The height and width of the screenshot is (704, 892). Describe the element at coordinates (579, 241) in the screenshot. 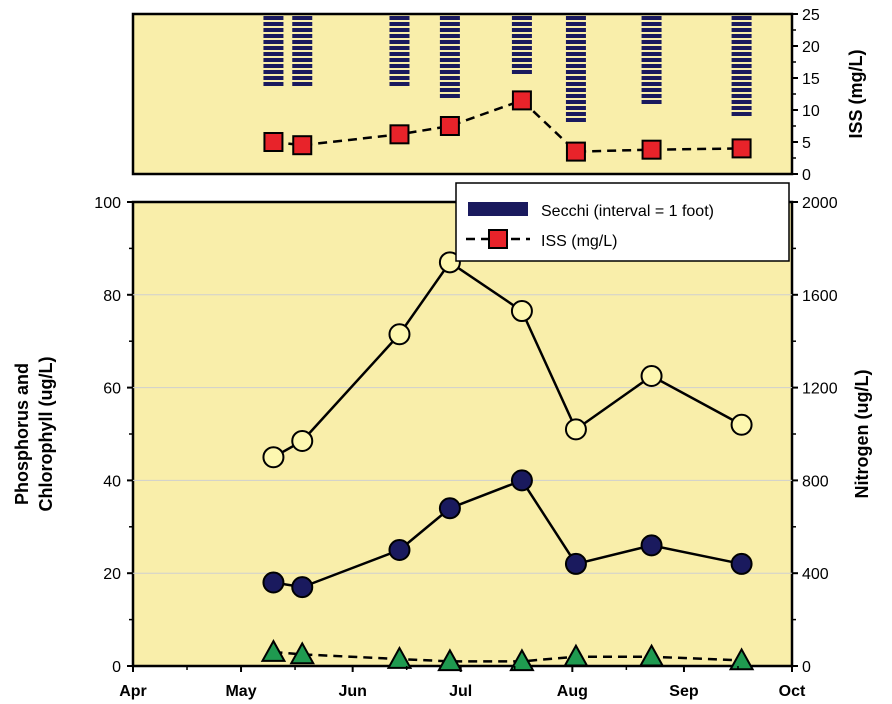

I see `legend-iss-label: ISS (mg/L)` at that location.